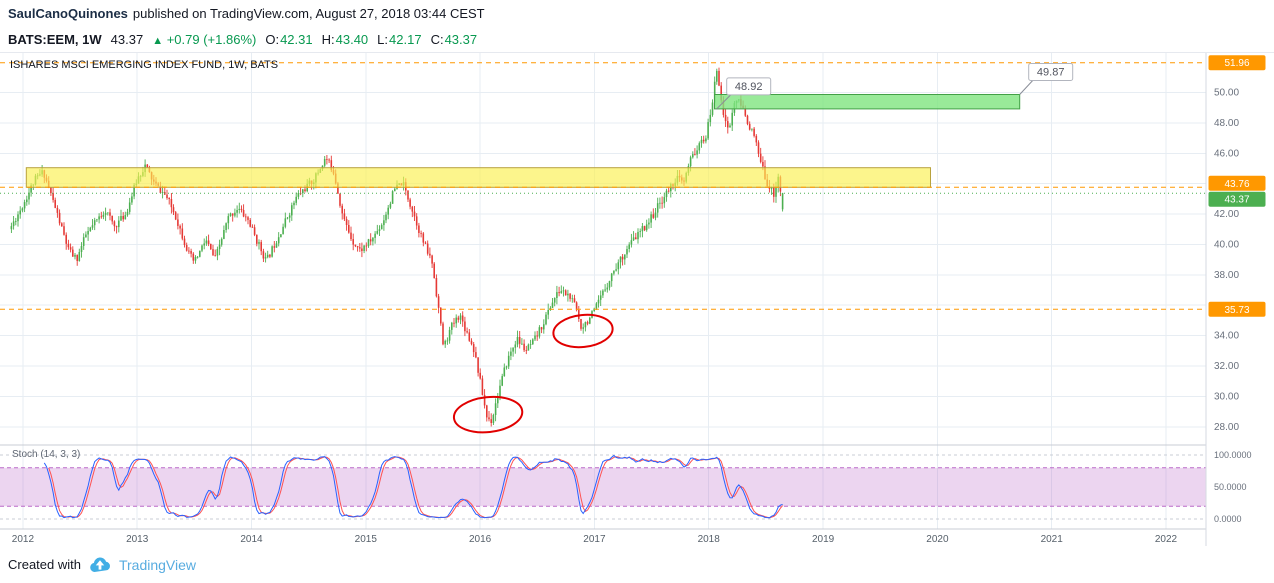  What do you see at coordinates (895, 86) in the screenshot?
I see `price-callouts: 48.92 49.87` at bounding box center [895, 86].